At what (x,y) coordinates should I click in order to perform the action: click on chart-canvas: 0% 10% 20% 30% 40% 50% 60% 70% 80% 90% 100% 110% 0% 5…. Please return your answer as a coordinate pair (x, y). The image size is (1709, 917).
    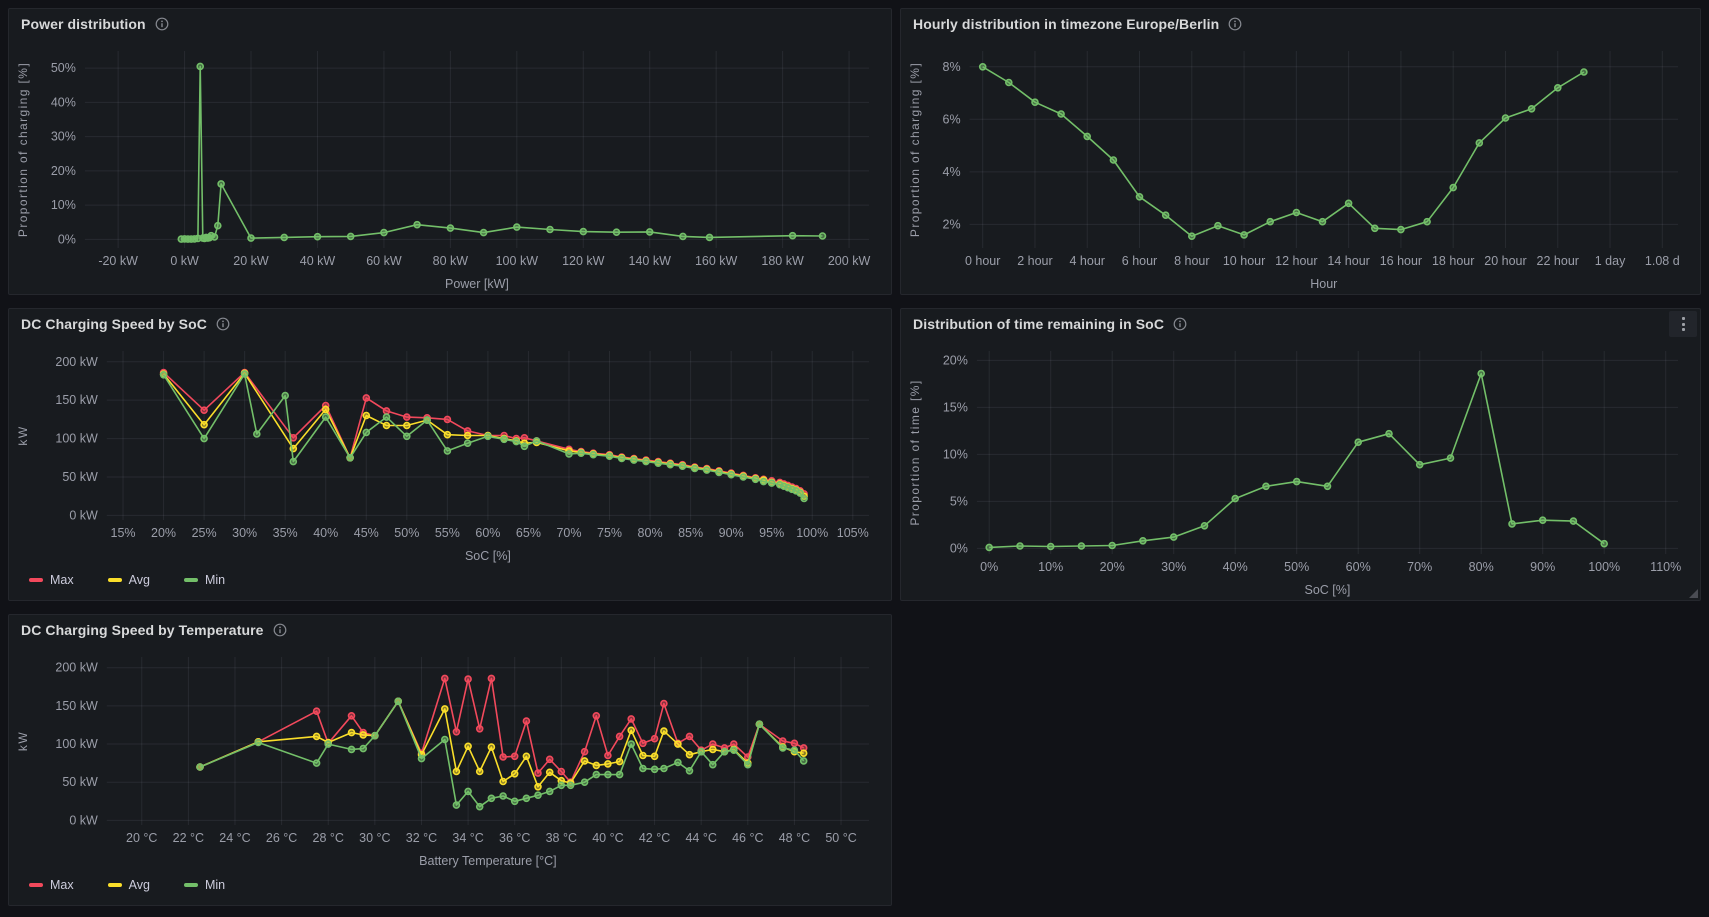
    Looking at the image, I should click on (1300, 469).